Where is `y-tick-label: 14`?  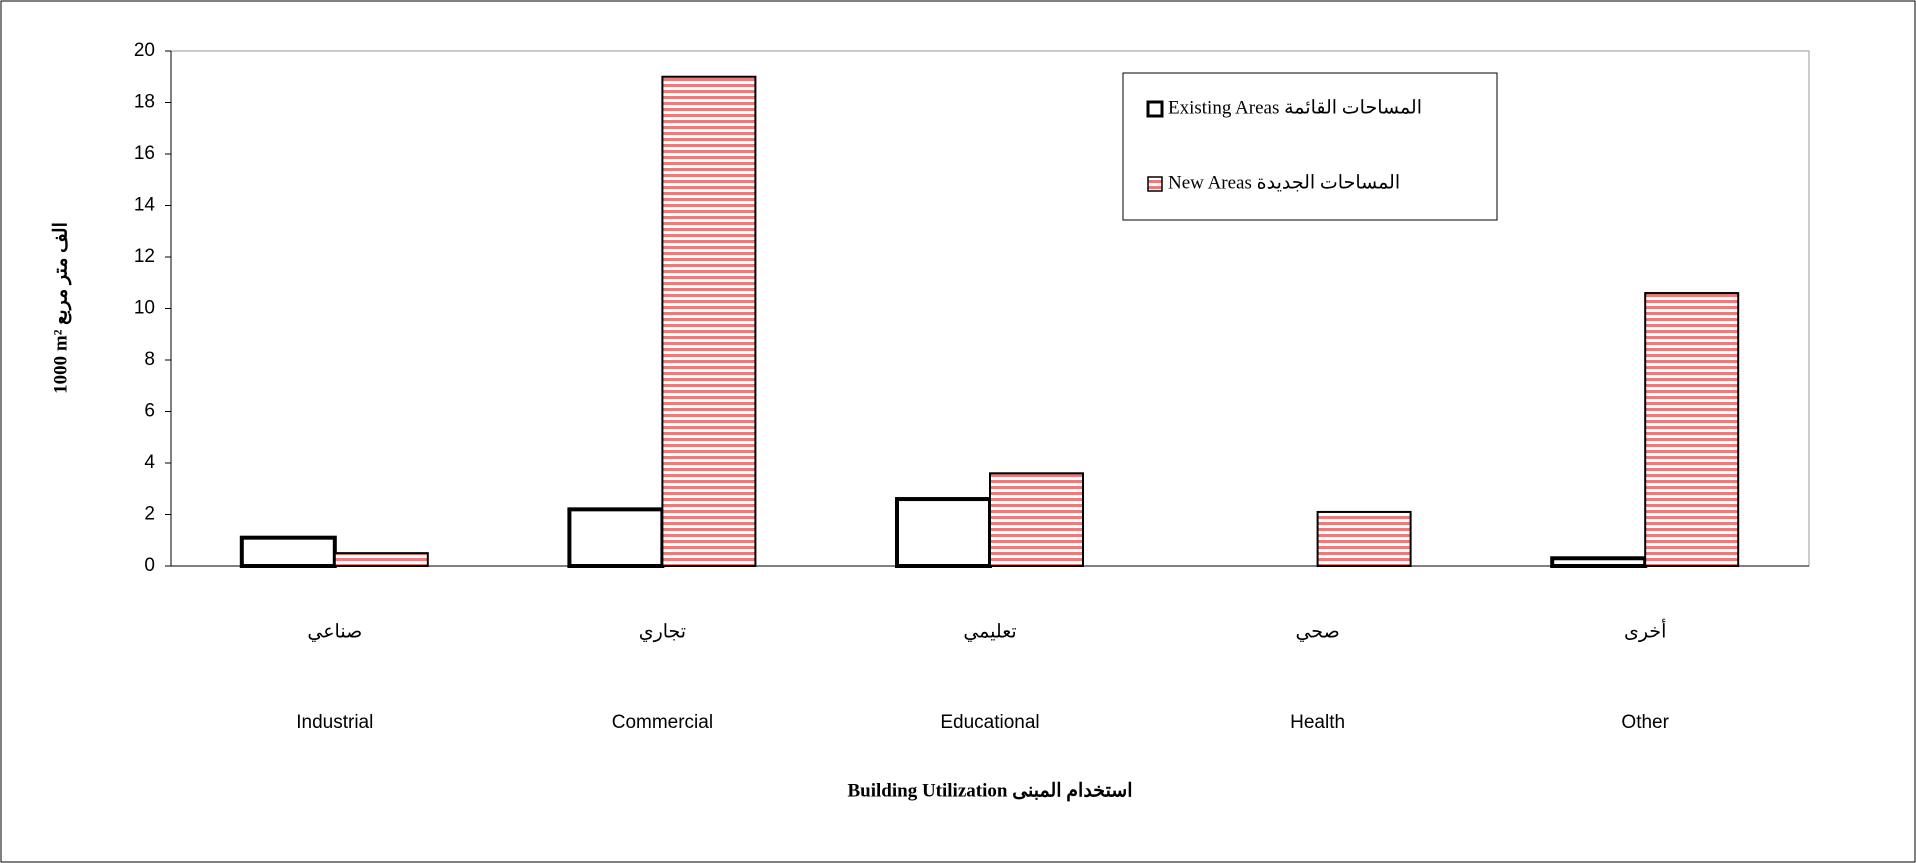 y-tick-label: 14 is located at coordinates (145, 205).